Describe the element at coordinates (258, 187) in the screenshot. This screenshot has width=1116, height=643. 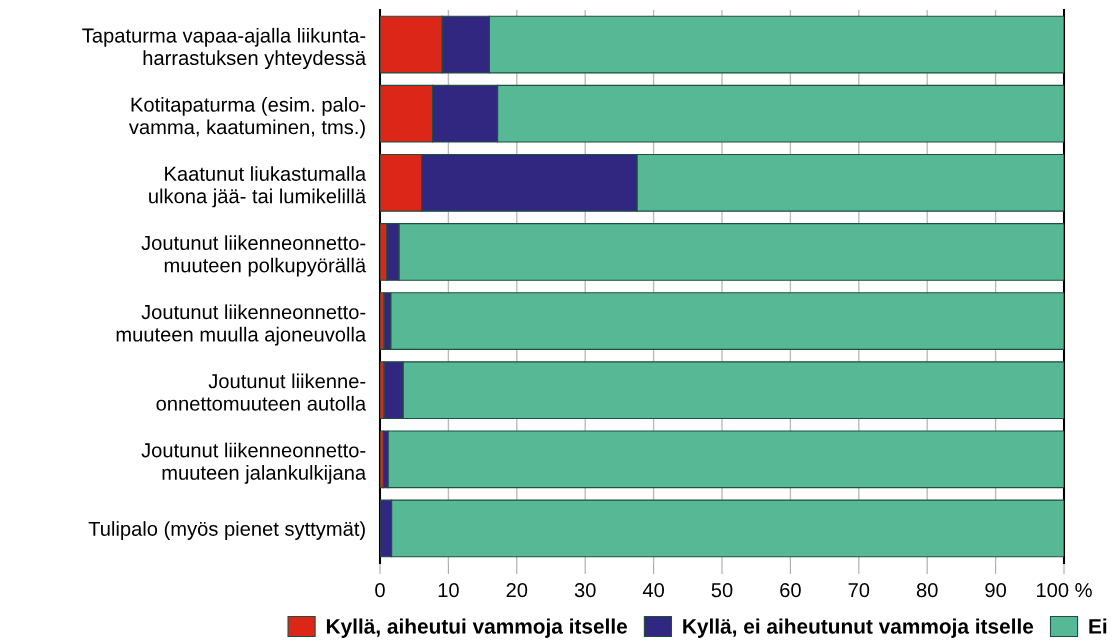
I see `y-tick-label: Kaatunut liukastumalla ulkona jää- tai lumikelillä` at that location.